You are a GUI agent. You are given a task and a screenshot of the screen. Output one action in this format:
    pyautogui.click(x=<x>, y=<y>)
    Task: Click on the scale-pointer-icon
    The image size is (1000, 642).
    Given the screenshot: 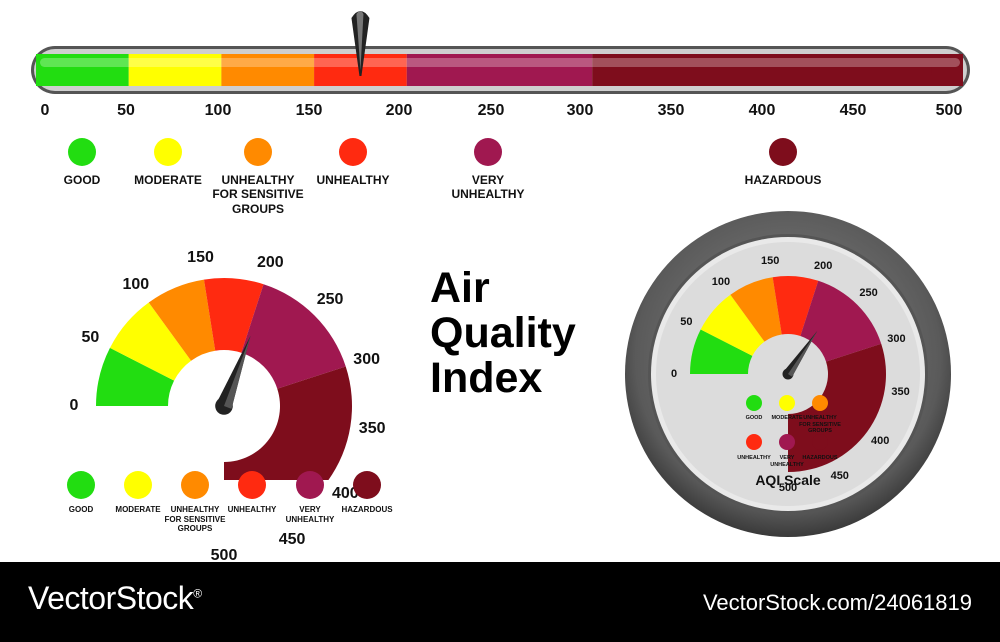 What is the action you would take?
    pyautogui.click(x=360, y=43)
    